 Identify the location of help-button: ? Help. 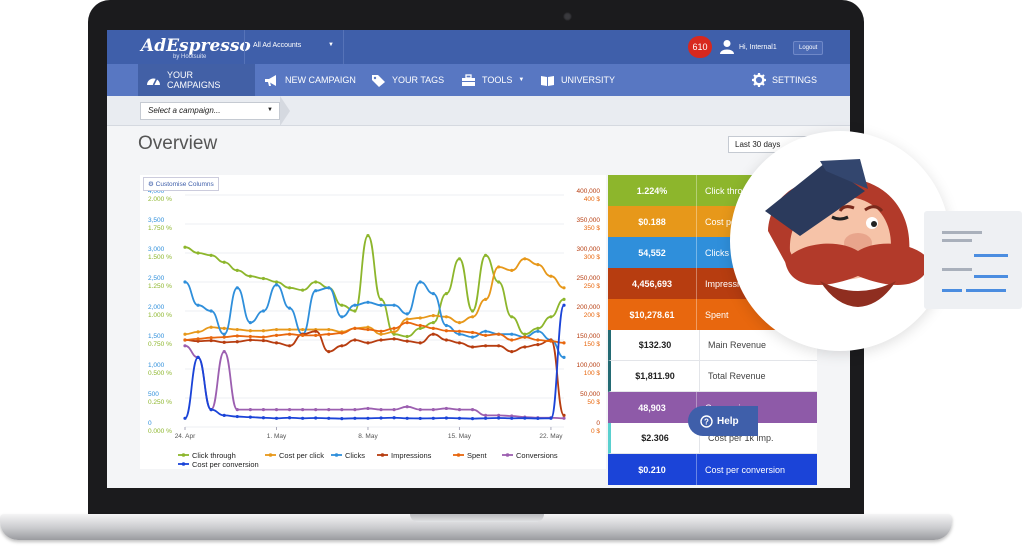
(723, 421).